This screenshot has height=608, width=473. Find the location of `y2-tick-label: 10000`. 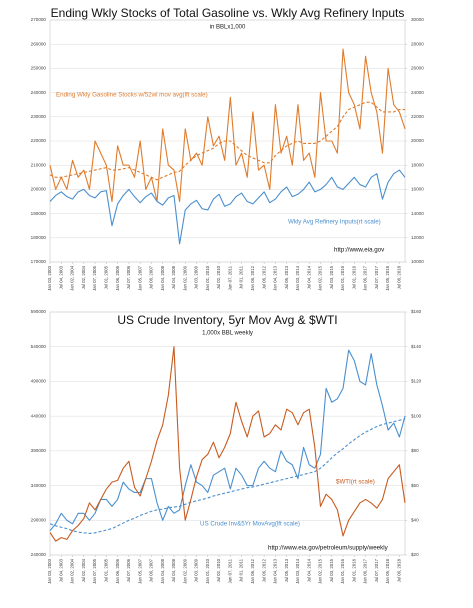

y2-tick-label: 10000 is located at coordinates (417, 261).